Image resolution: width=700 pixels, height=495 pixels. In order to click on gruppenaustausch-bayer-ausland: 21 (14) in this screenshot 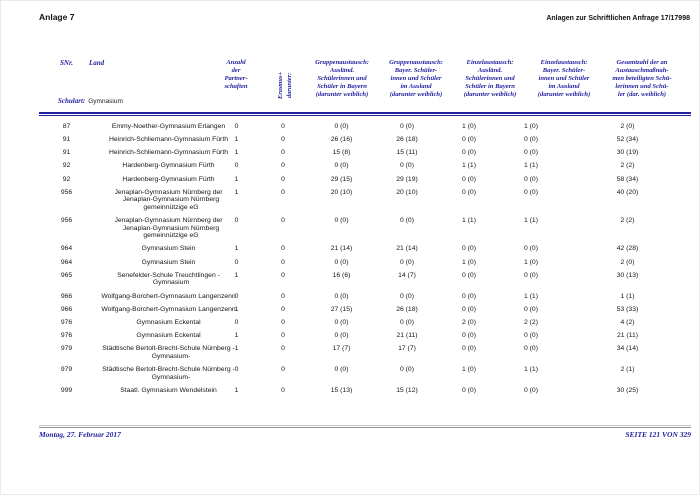, I will do `click(407, 249)`.